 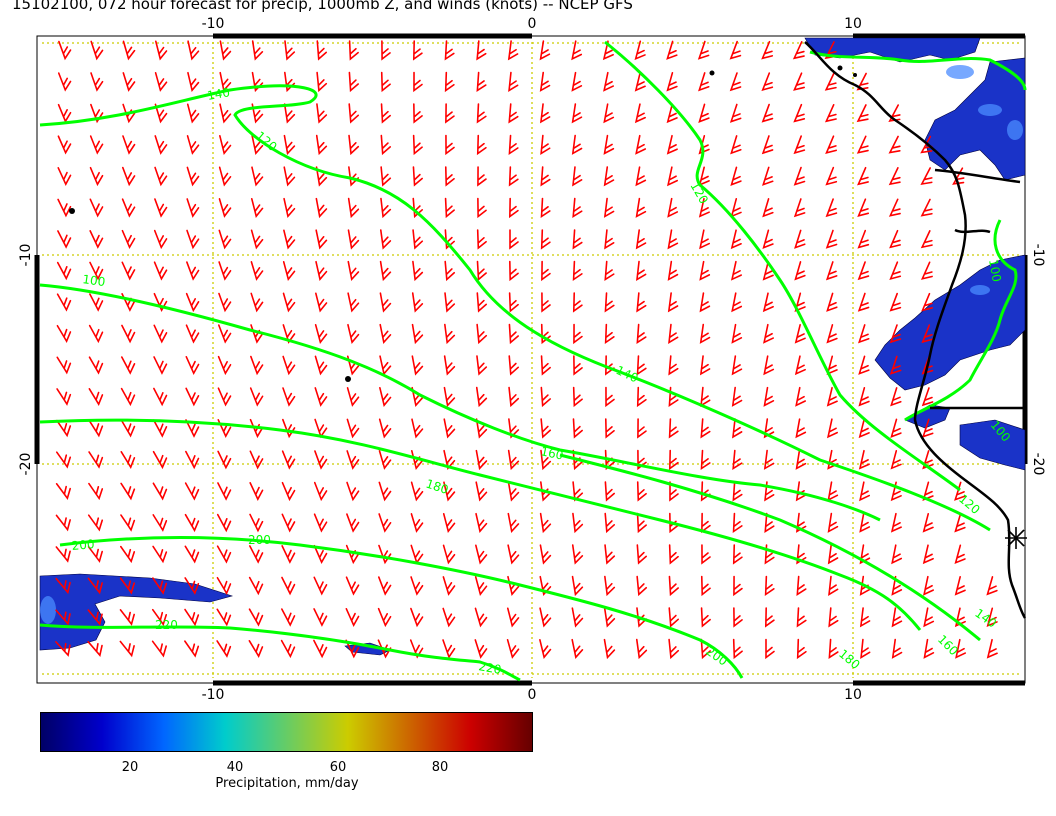 What do you see at coordinates (83, 545) in the screenshot?
I see `contour-label: 200` at bounding box center [83, 545].